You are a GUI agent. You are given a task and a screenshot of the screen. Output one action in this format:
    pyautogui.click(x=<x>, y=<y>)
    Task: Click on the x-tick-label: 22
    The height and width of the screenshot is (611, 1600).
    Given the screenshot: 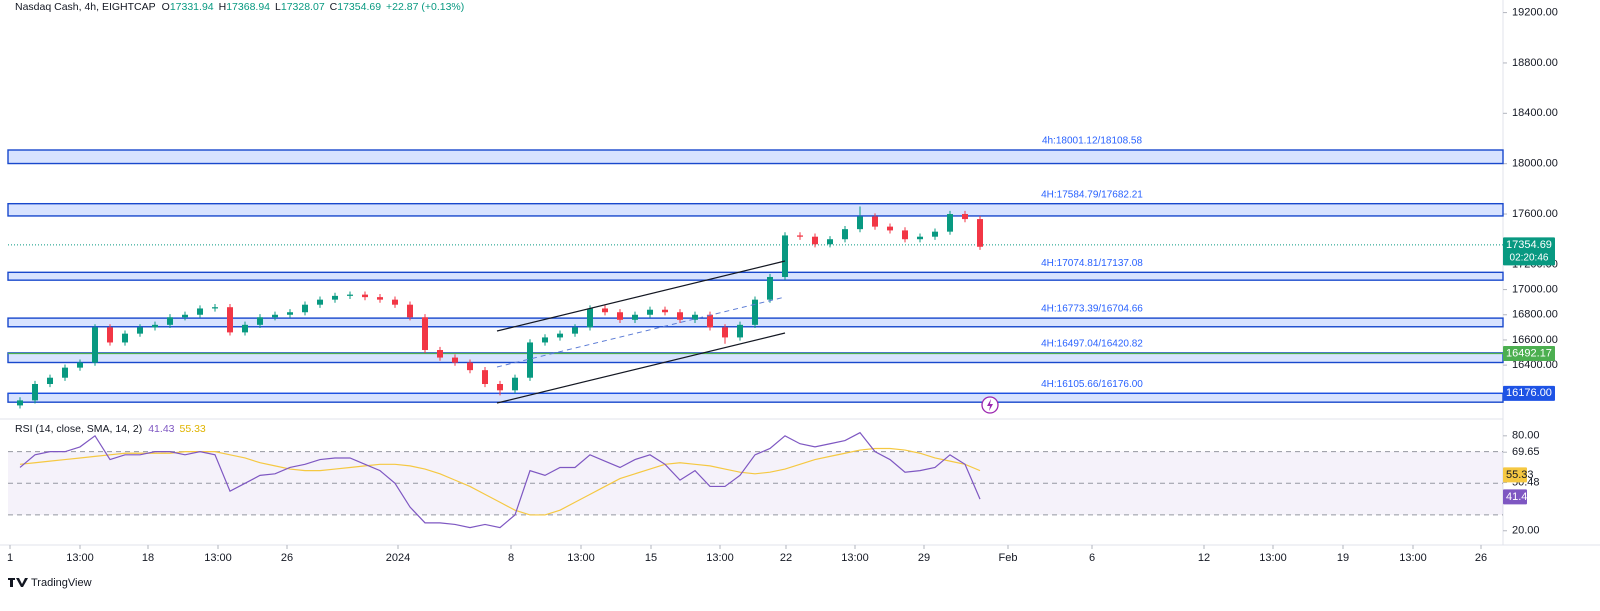 What is the action you would take?
    pyautogui.click(x=786, y=558)
    